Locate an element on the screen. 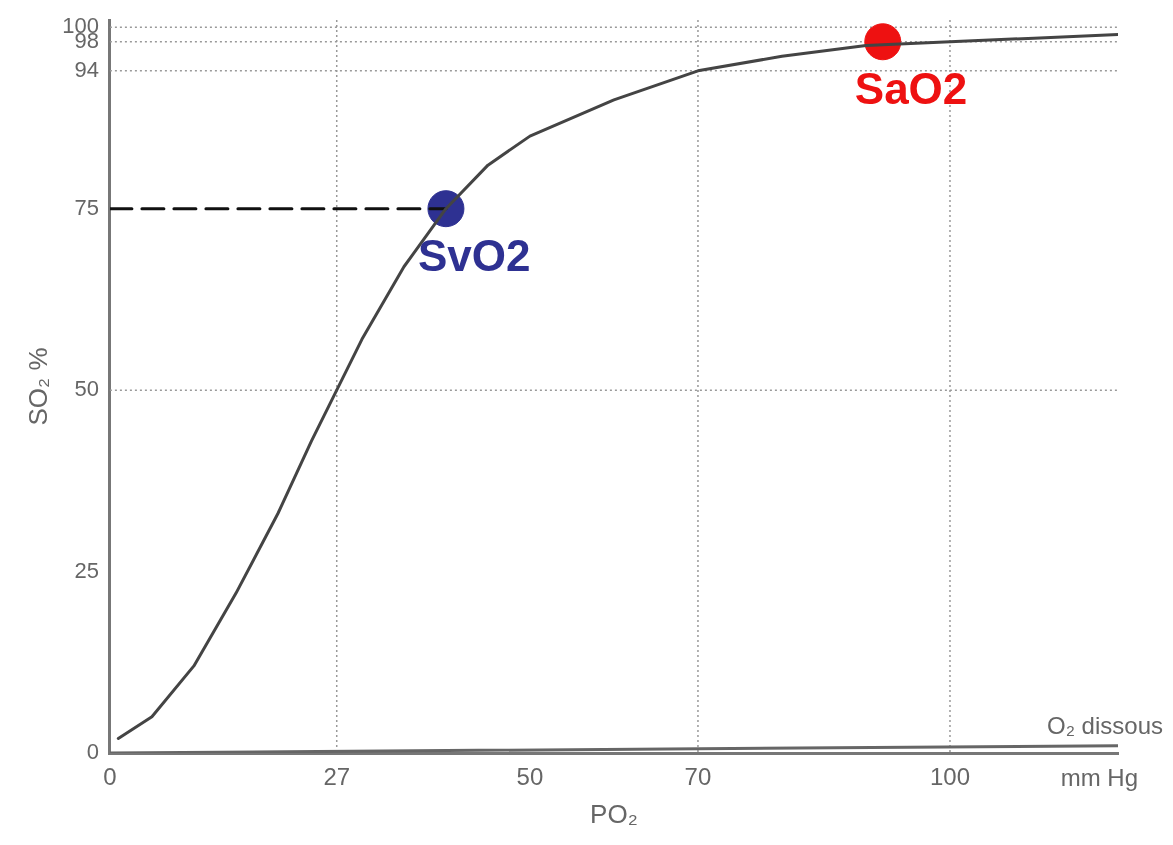 The height and width of the screenshot is (845, 1173). x-tick-label: 50 is located at coordinates (530, 777).